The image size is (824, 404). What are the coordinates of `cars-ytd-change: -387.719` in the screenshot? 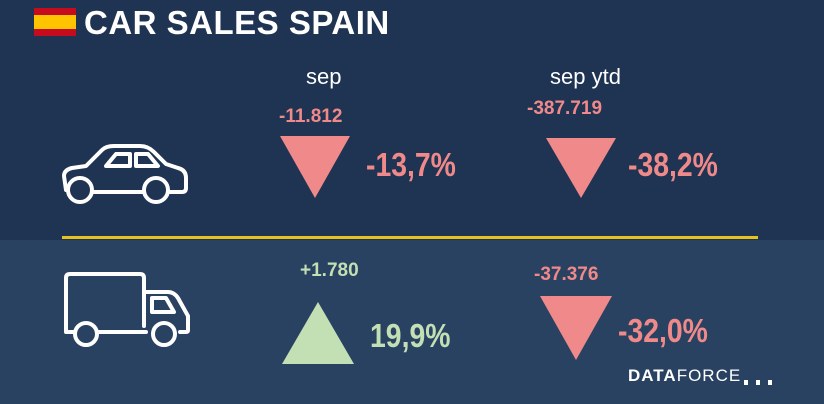 It's located at (565, 108).